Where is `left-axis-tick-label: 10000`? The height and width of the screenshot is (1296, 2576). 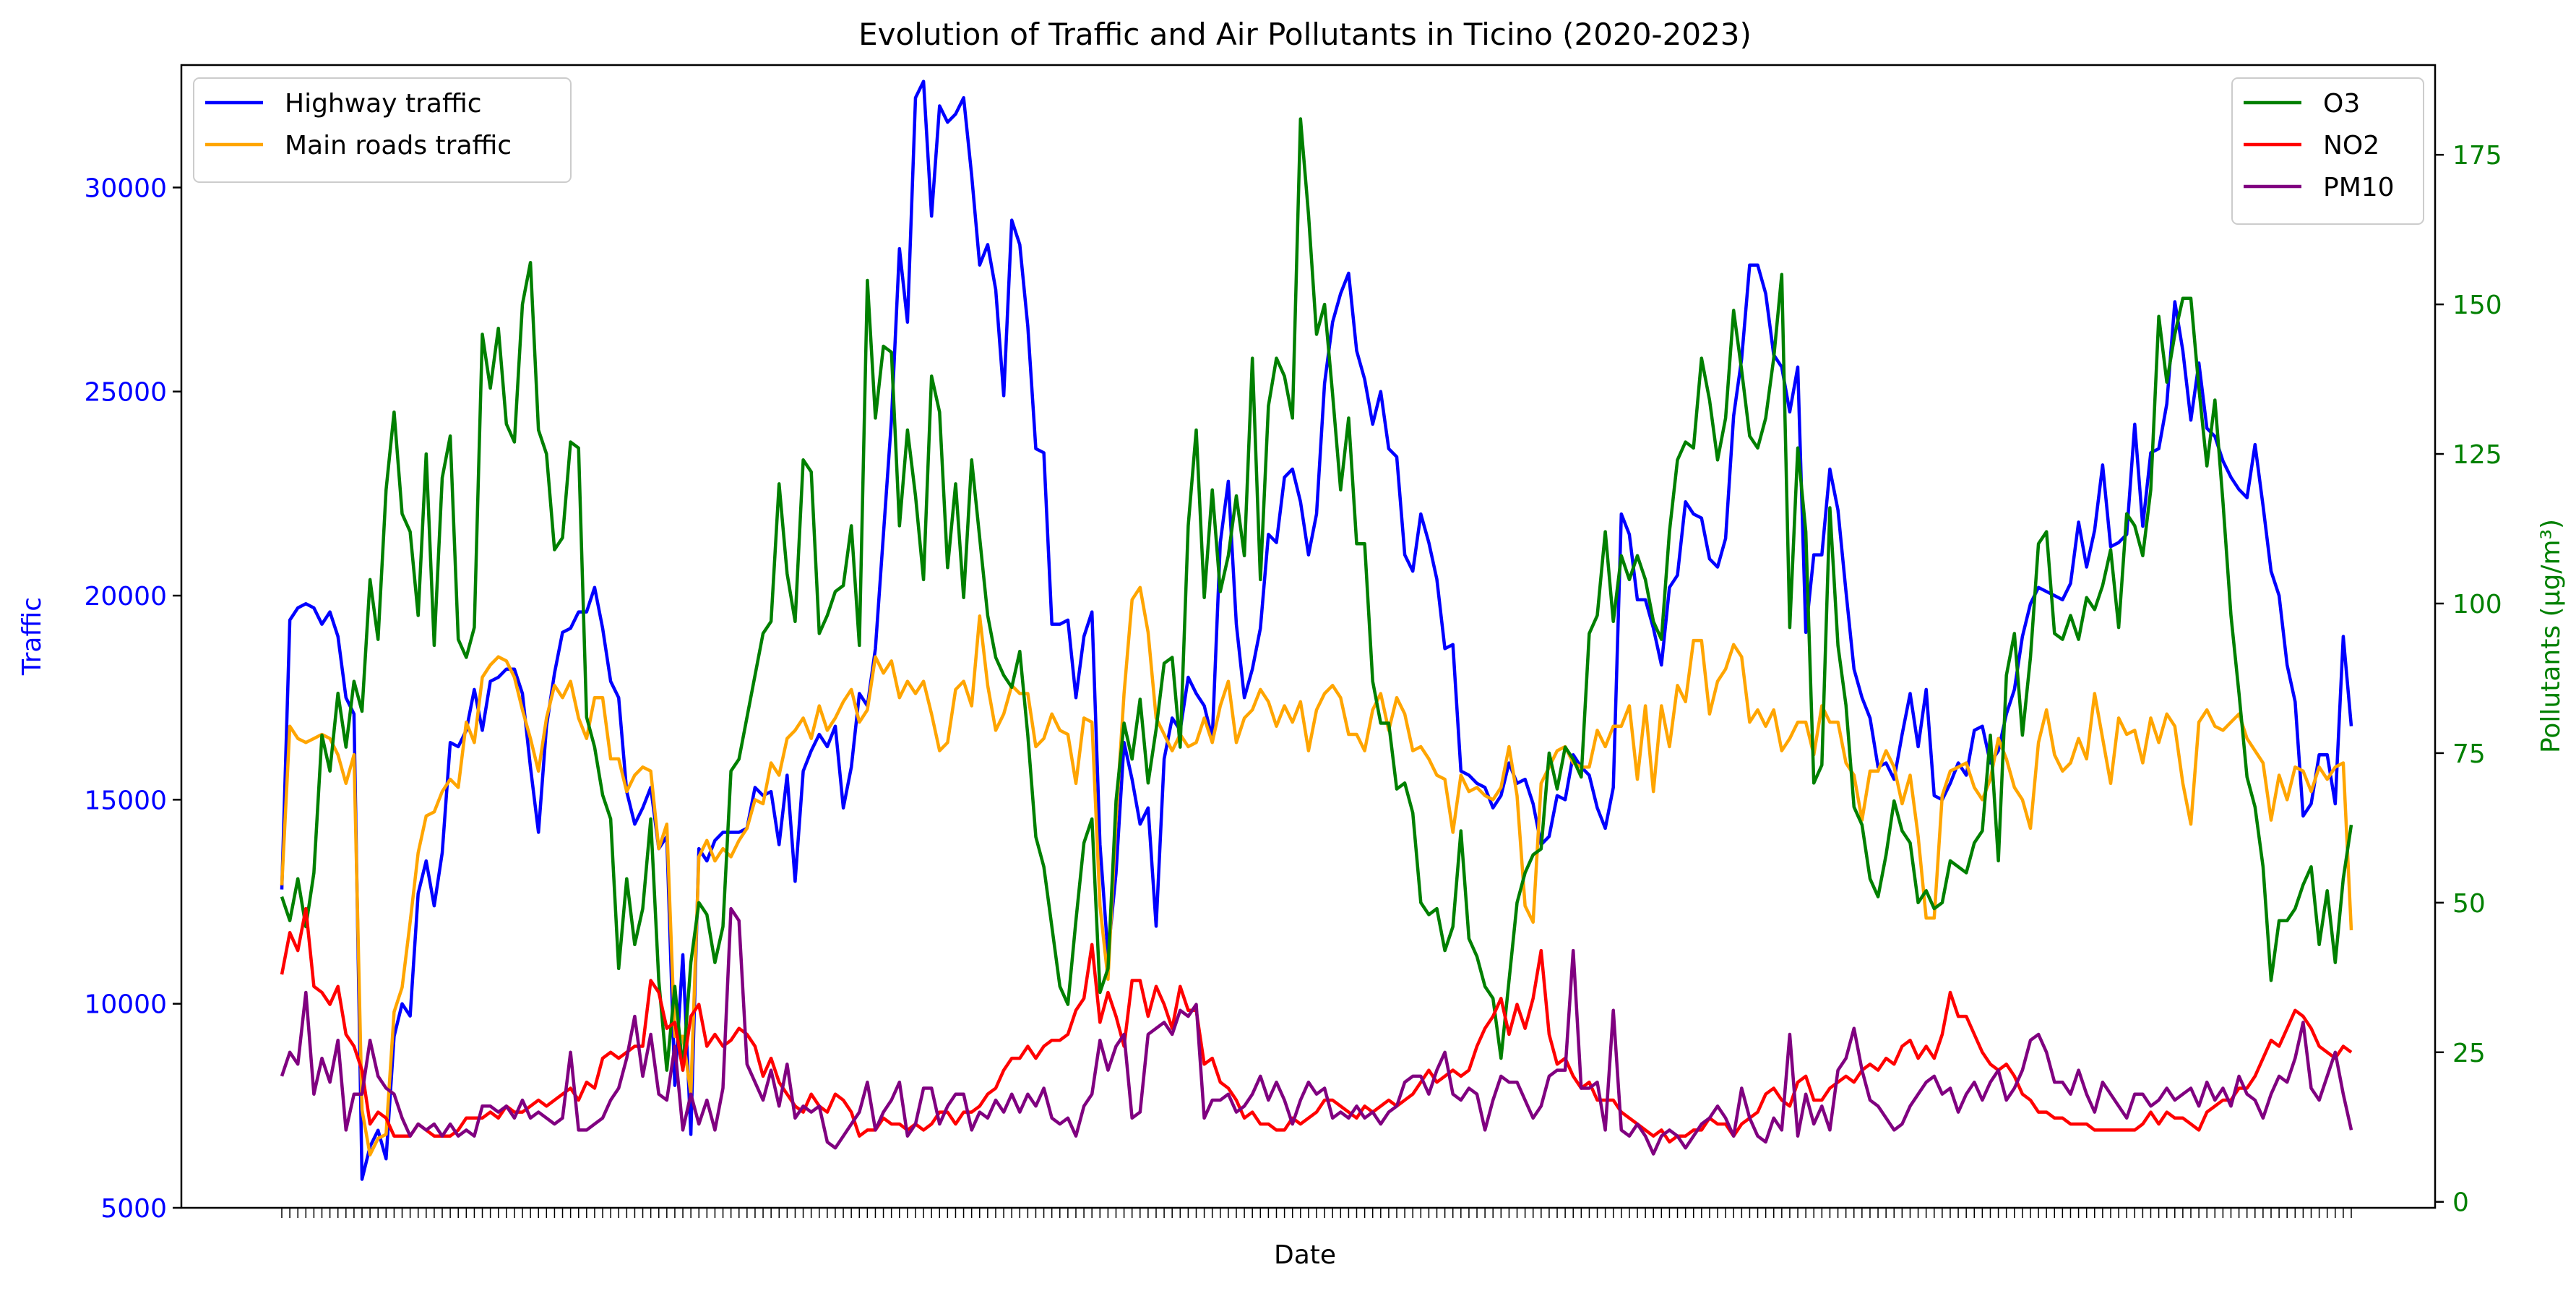
left-axis-tick-label: 10000 is located at coordinates (125, 1005).